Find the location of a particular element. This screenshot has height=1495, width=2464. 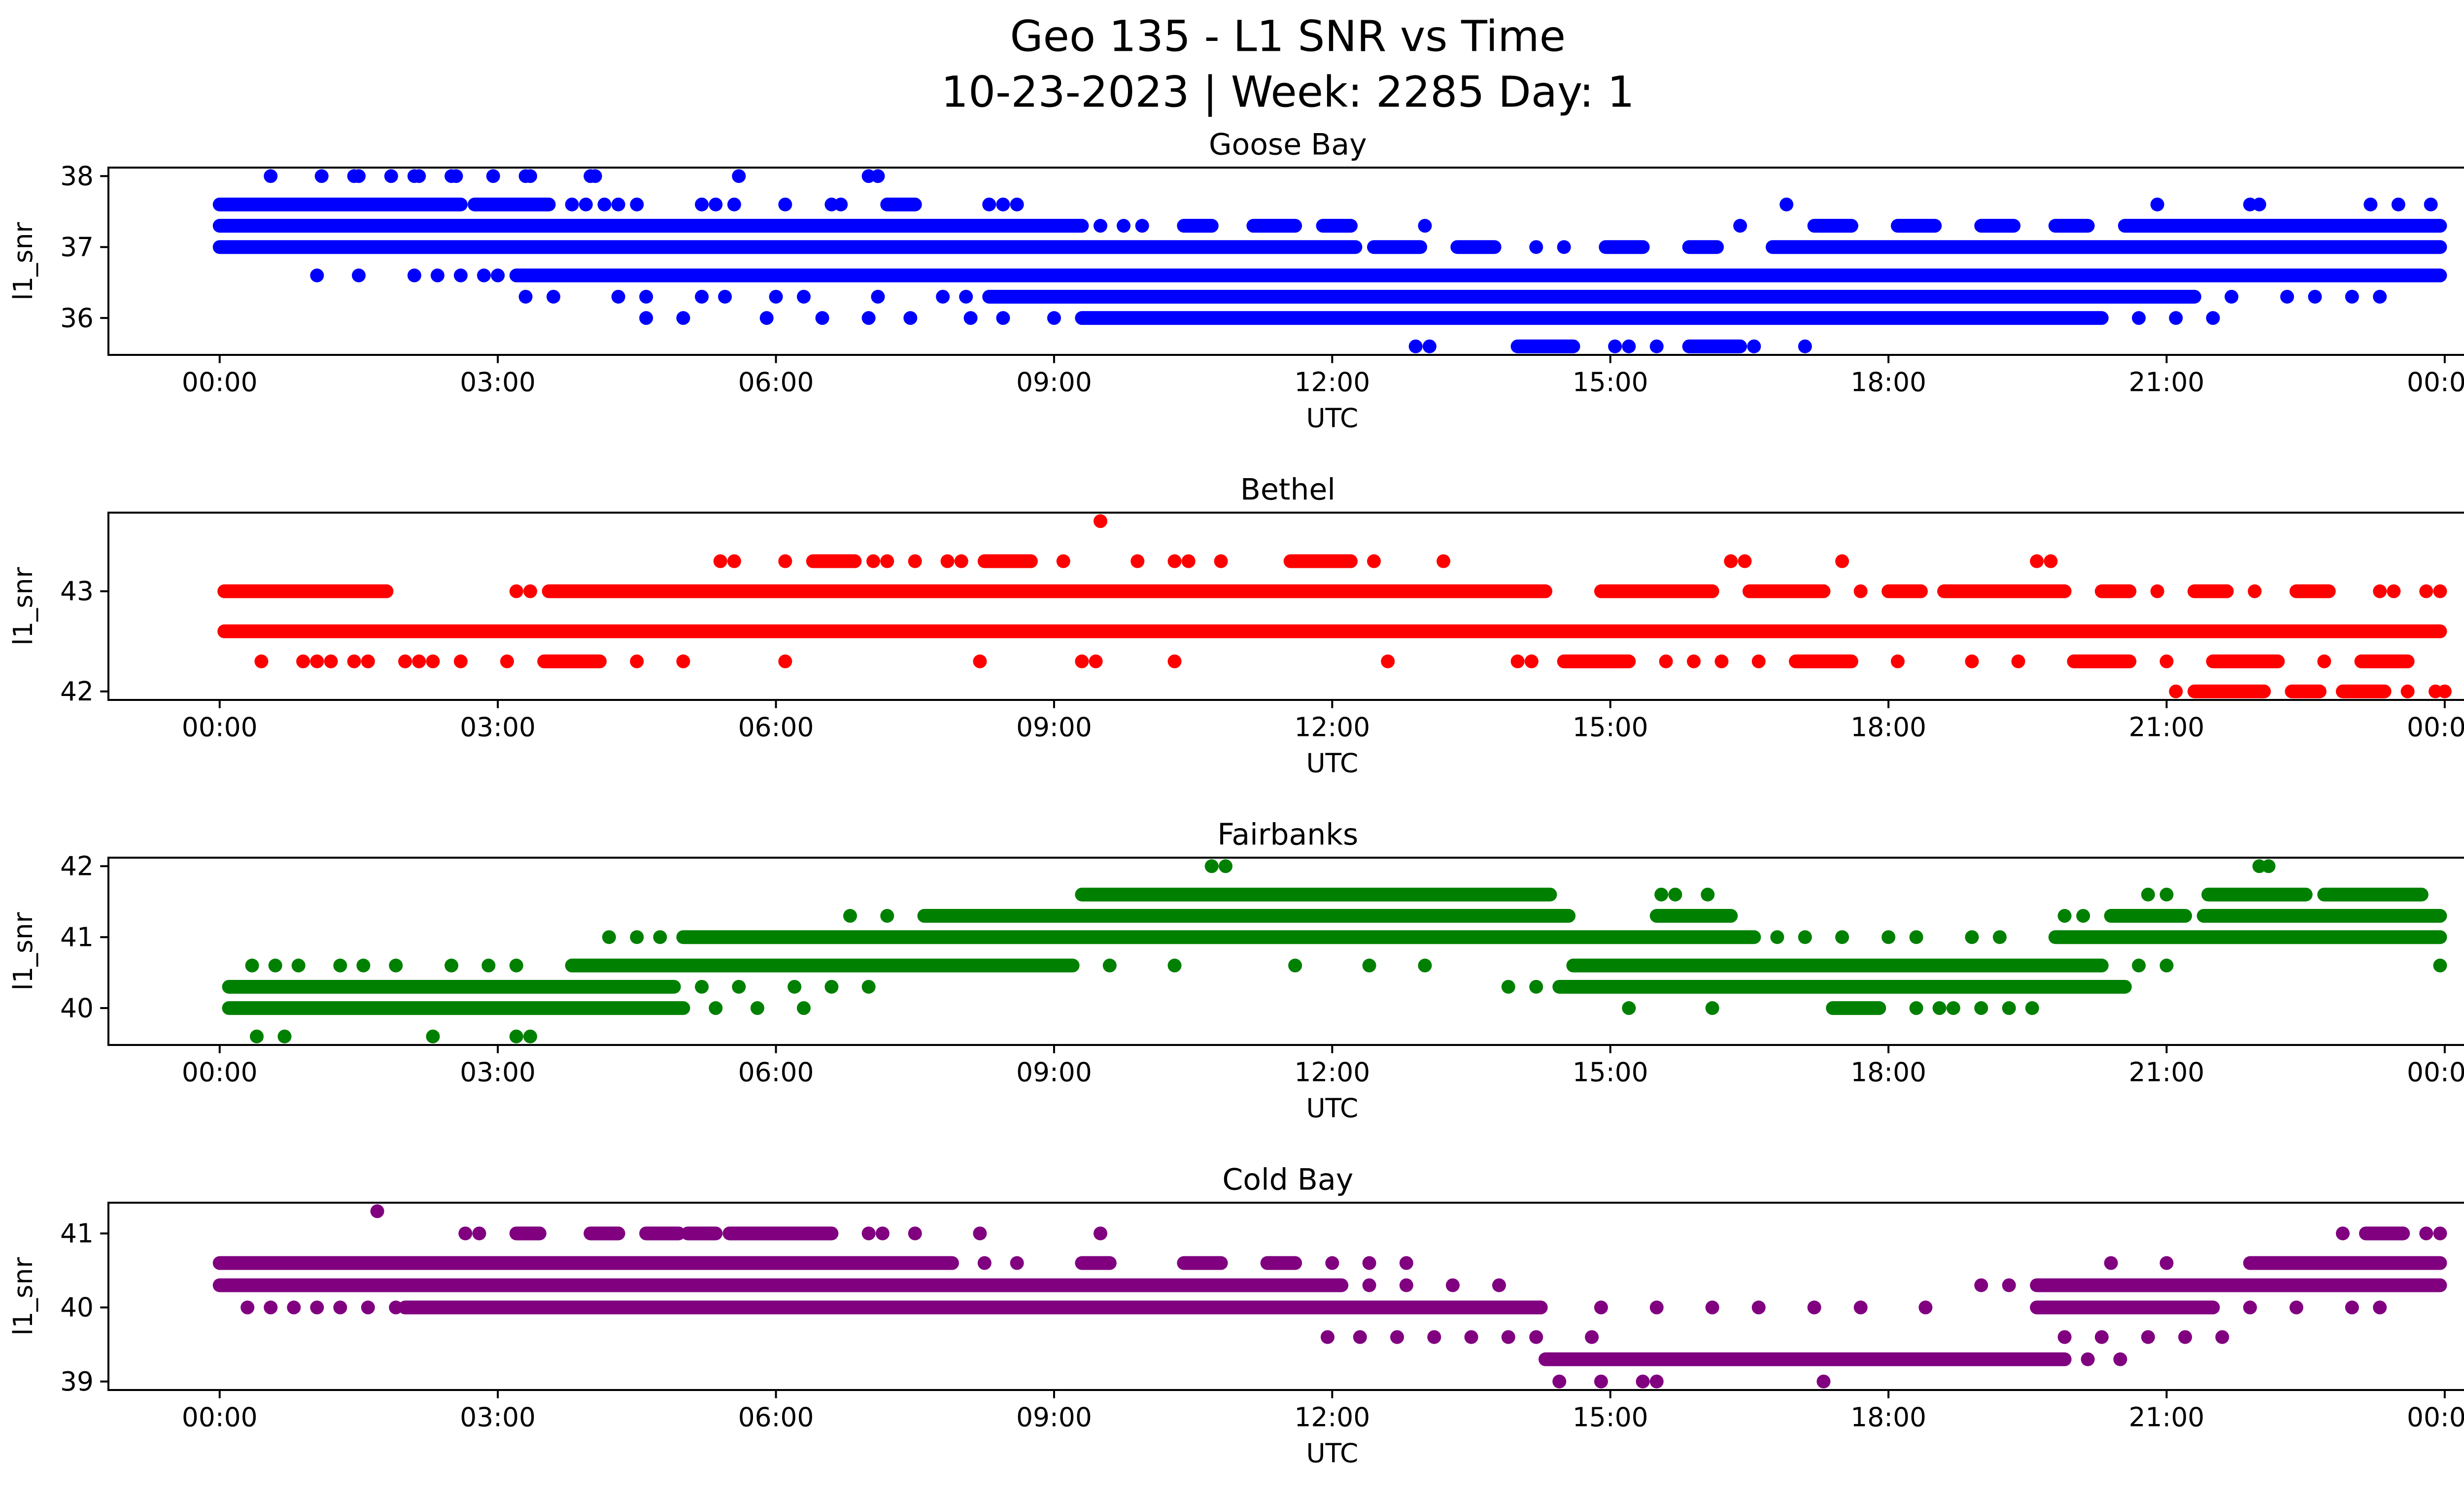

svg-text: 39 is located at coordinates (77, 1381).